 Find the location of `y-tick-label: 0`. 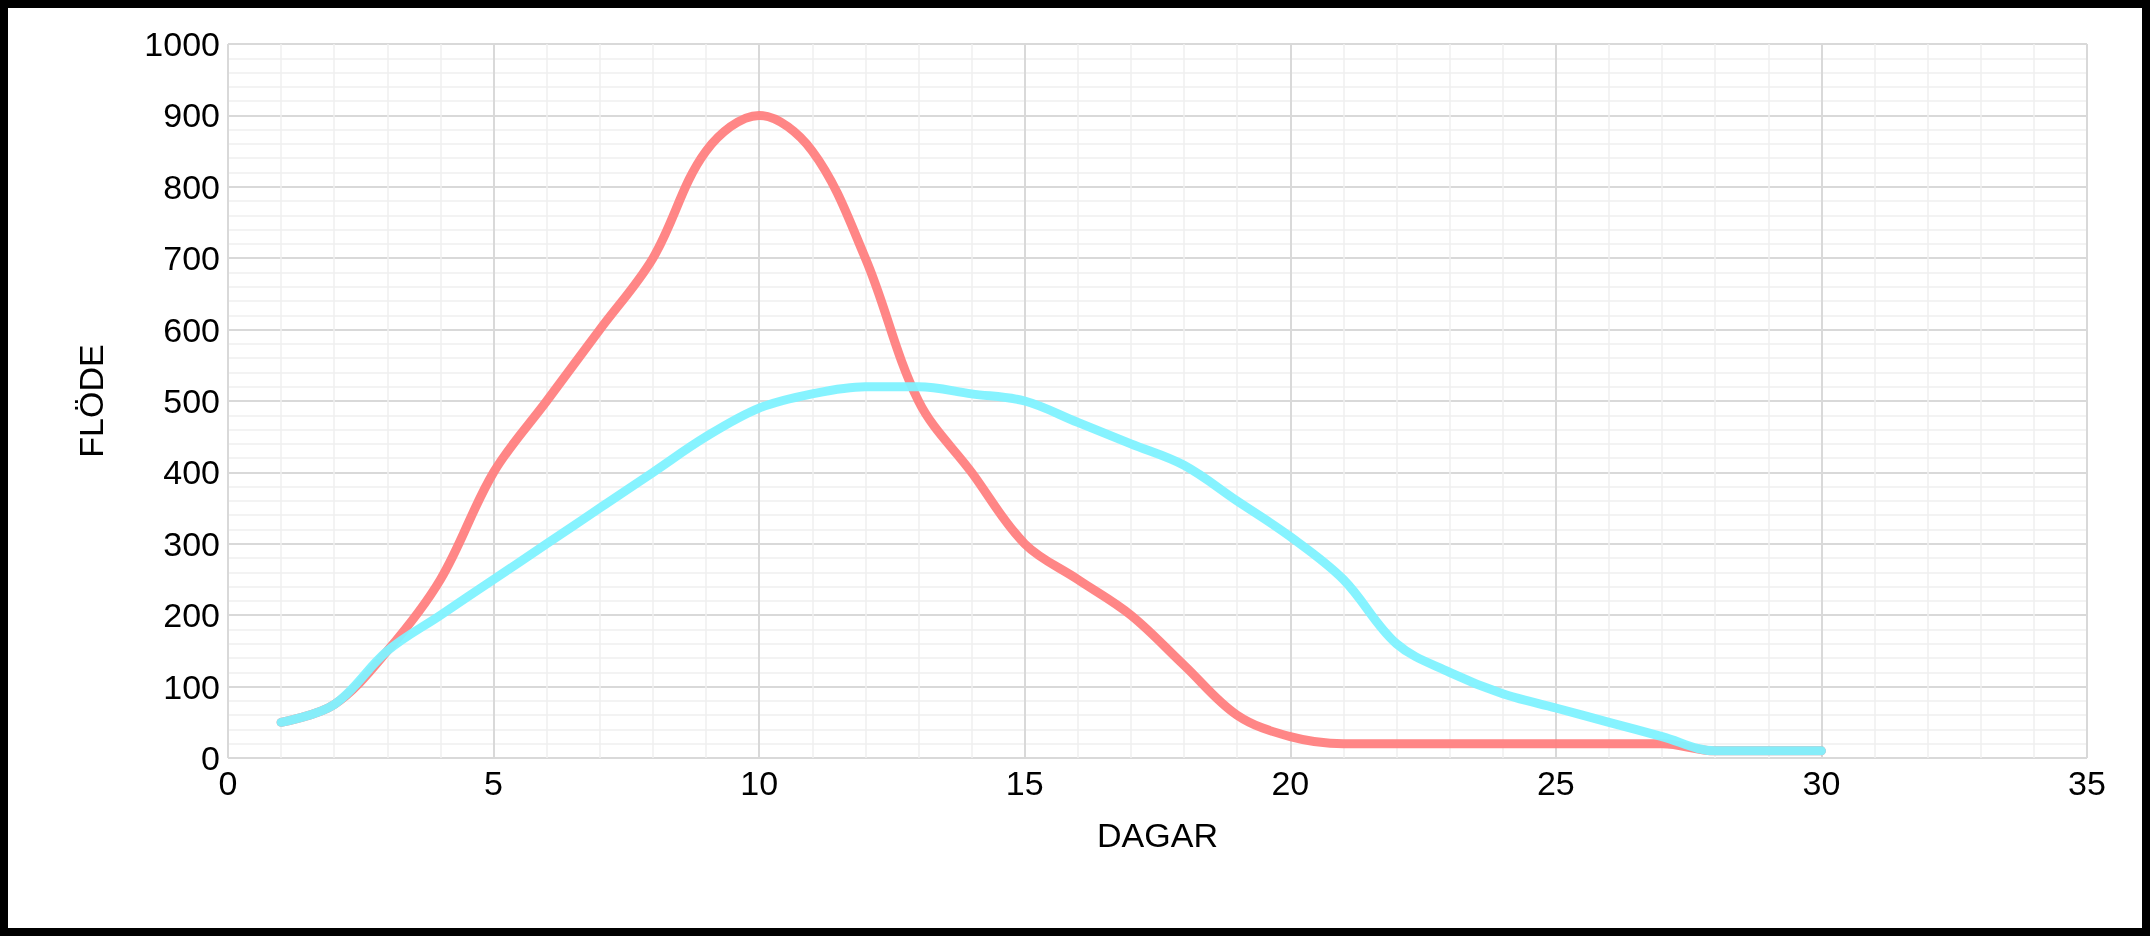

y-tick-label: 0 is located at coordinates (210, 758).